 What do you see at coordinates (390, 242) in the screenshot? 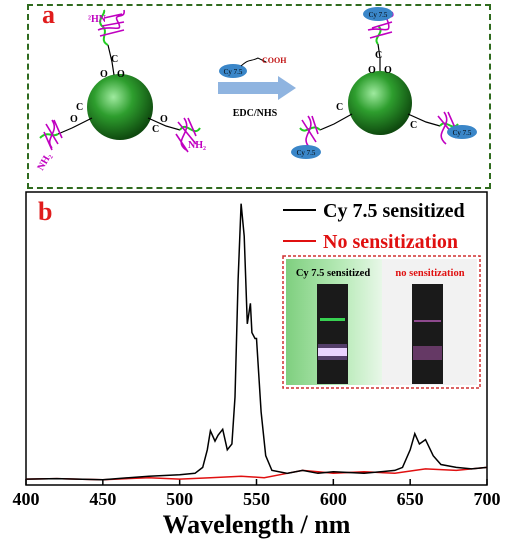
I see `legend-label: No sensitization` at bounding box center [390, 242].